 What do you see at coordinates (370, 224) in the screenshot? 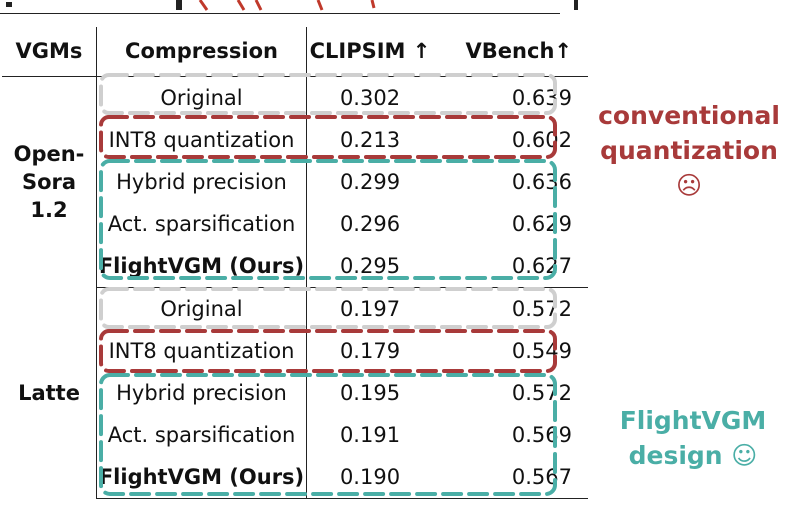
I see `clipsim-cell: 0.296` at bounding box center [370, 224].